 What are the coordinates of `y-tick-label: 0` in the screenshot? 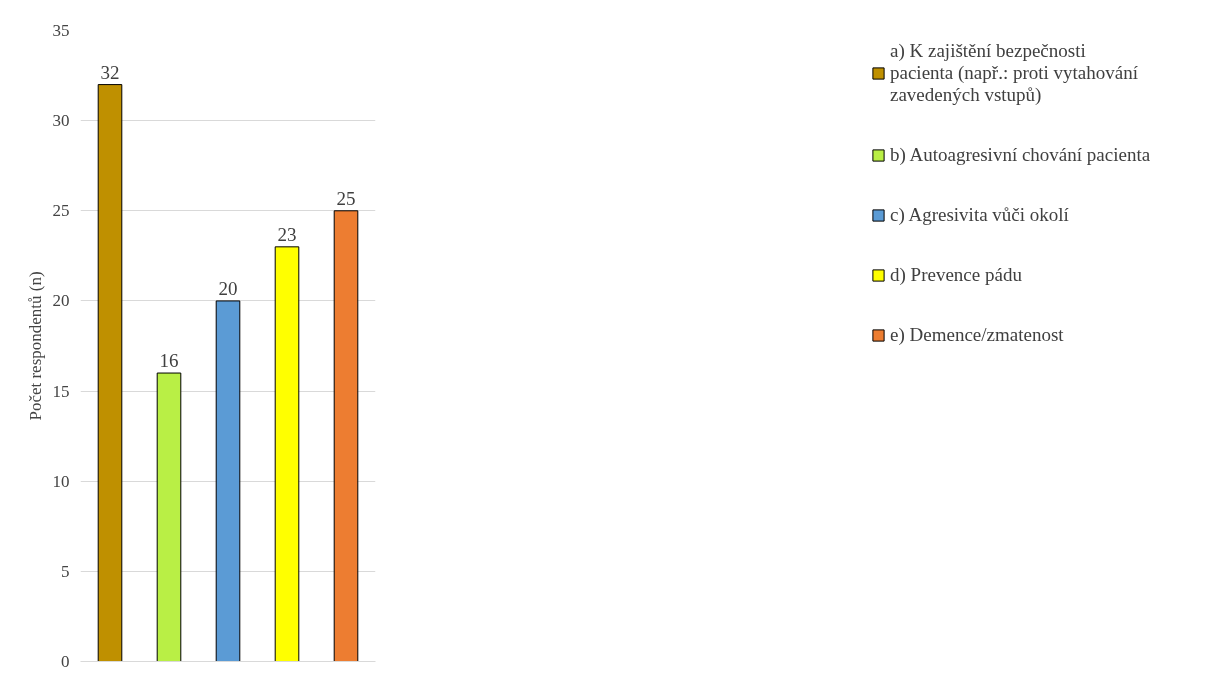 It's located at (65, 661).